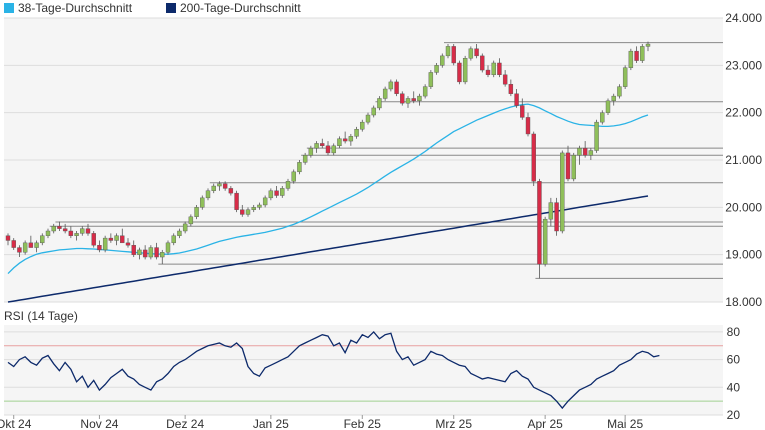  Describe the element at coordinates (9, 8) in the screenshot. I see `legend-swatch-sma38` at that location.